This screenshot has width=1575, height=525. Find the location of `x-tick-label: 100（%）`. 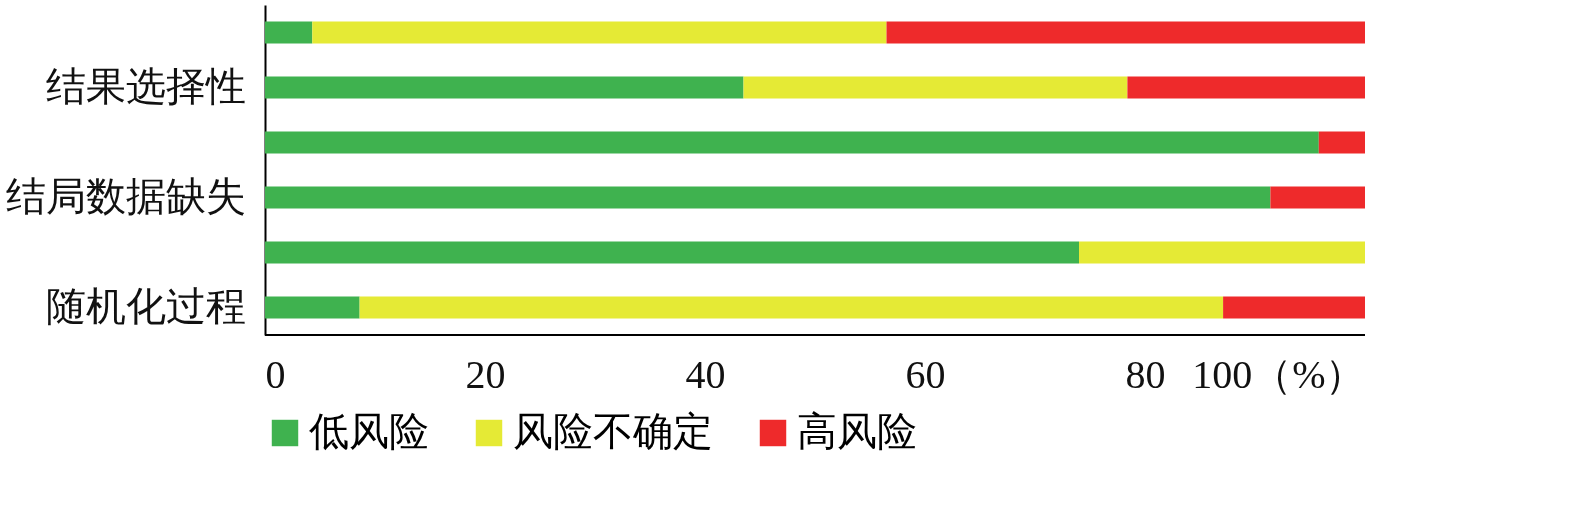

x-tick-label: 100（%） is located at coordinates (1279, 374).